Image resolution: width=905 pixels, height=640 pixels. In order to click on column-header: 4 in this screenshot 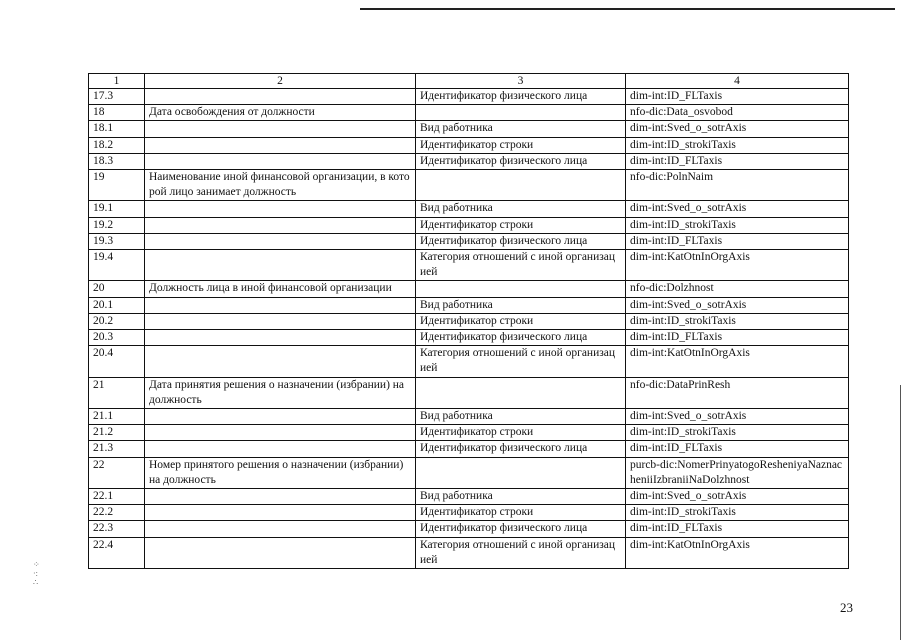, I will do `click(737, 81)`.